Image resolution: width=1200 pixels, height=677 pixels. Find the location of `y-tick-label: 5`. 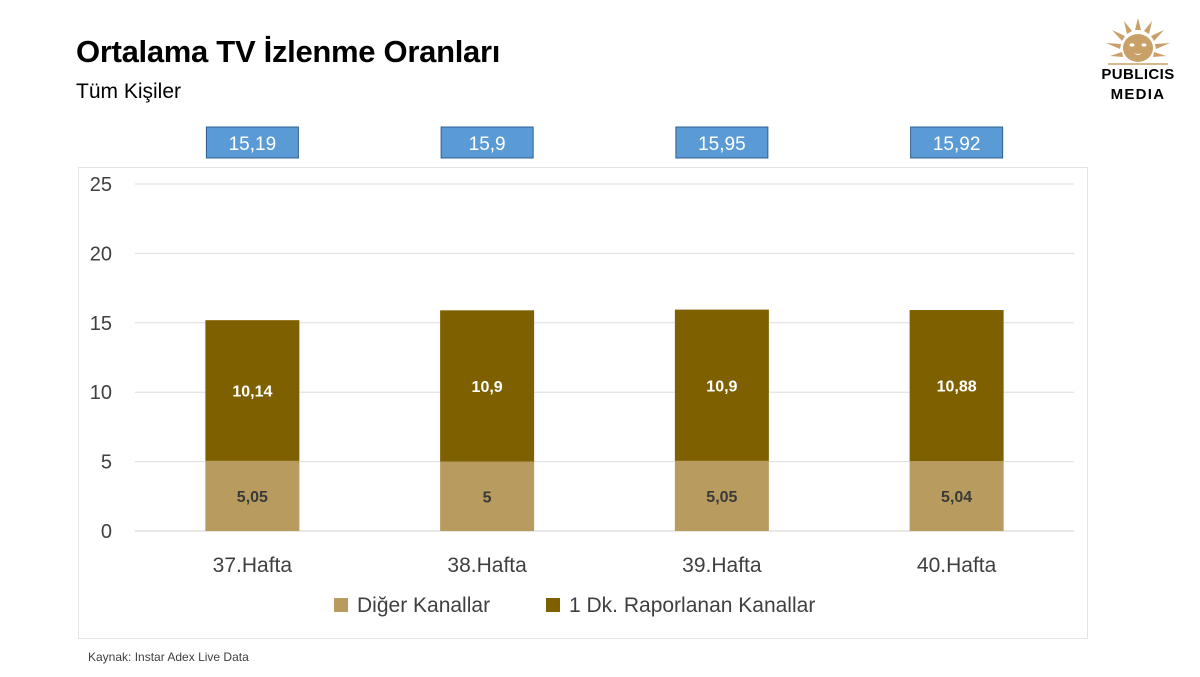

y-tick-label: 5 is located at coordinates (106, 463).